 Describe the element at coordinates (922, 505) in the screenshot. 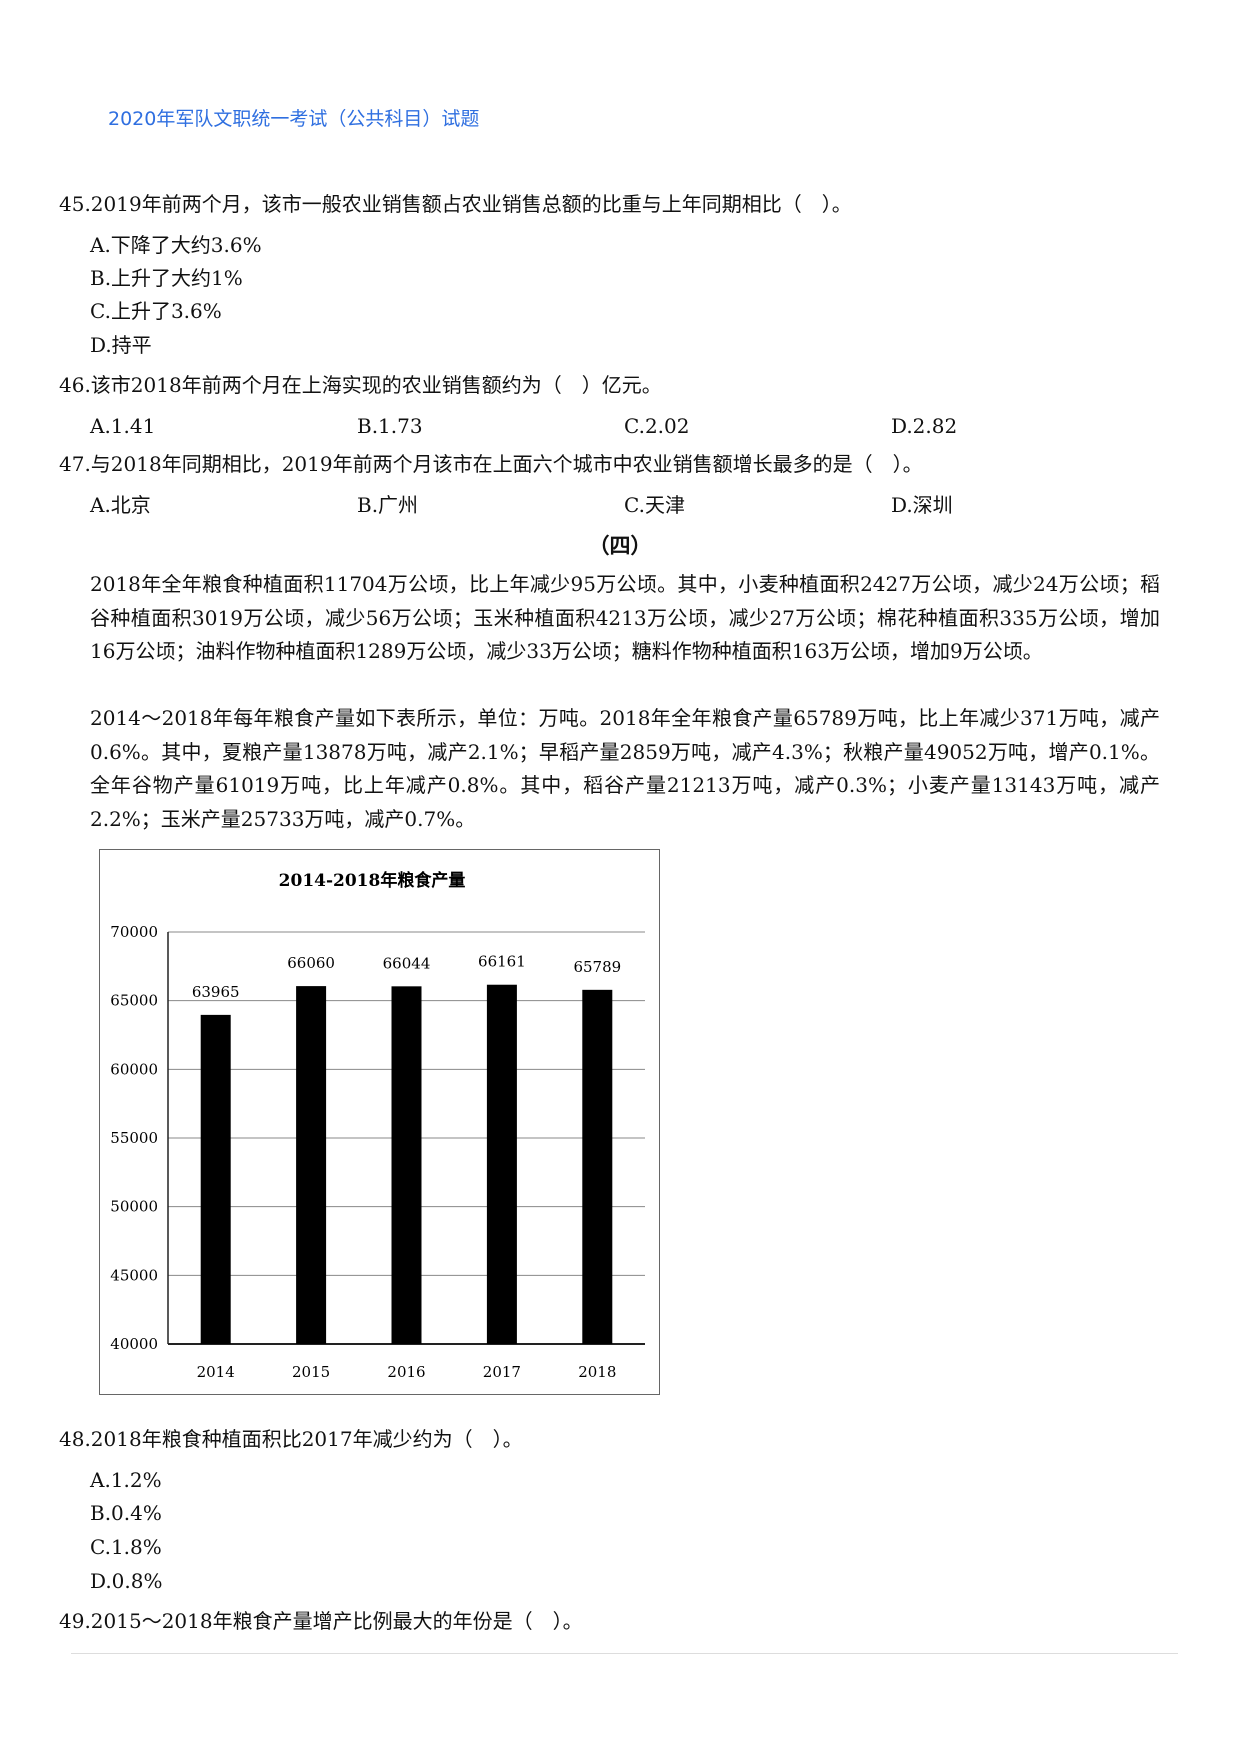

I see `question-47-option-d: D.深圳` at that location.